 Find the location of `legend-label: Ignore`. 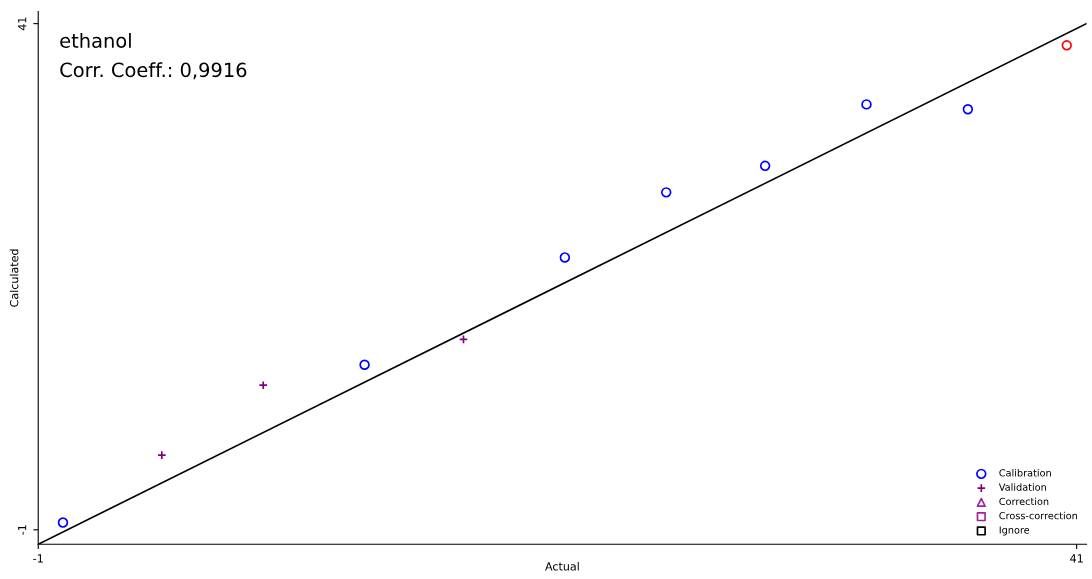

legend-label: Ignore is located at coordinates (1014, 531).